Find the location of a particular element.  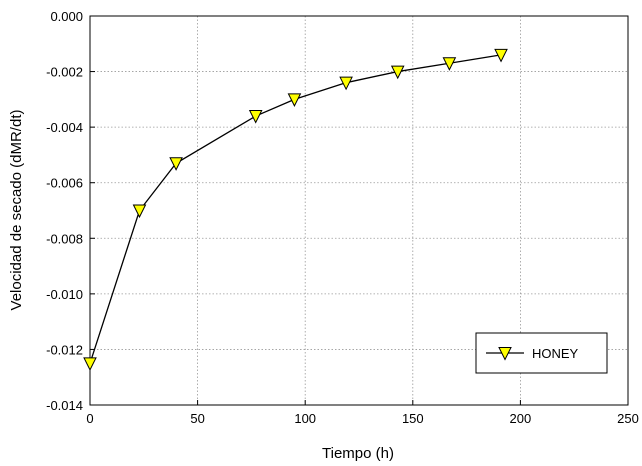

x-tick-label: 0 is located at coordinates (89, 418).